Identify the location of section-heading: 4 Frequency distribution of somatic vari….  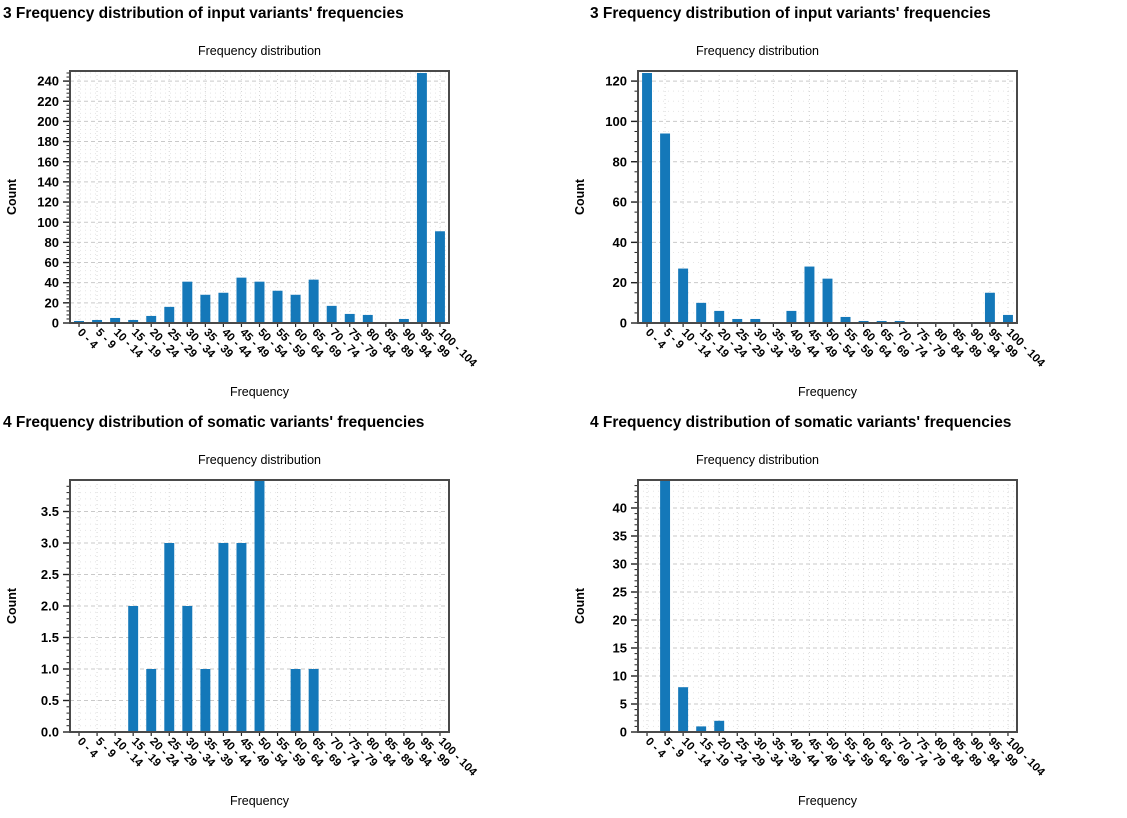
(214, 422).